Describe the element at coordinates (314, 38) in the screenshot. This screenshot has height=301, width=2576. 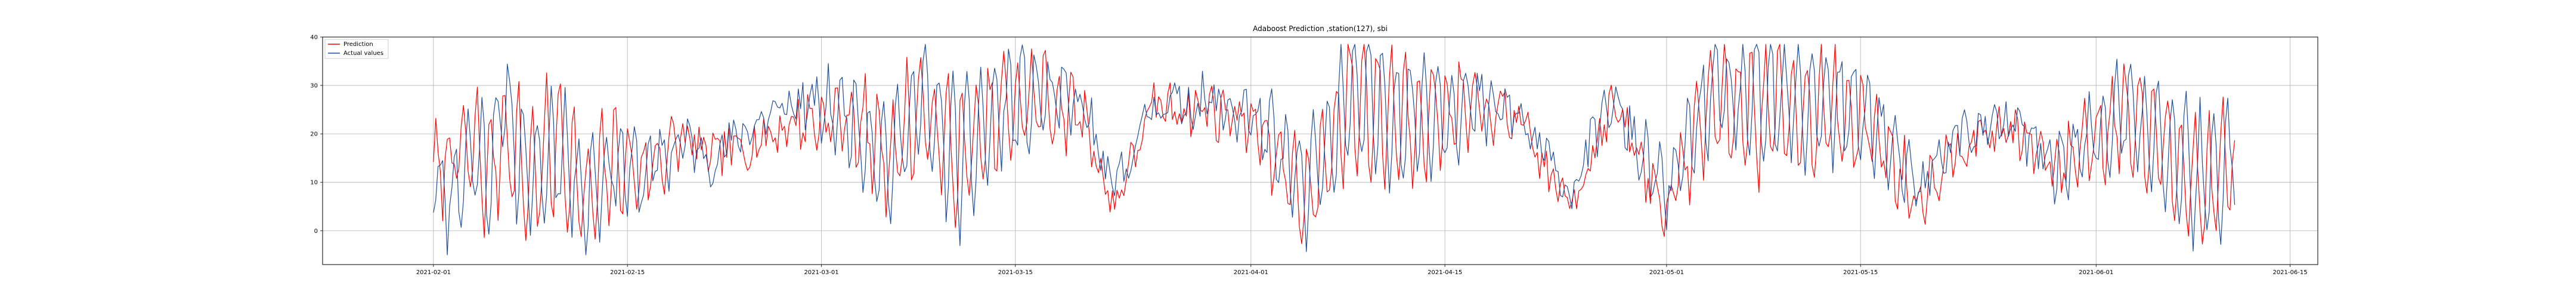
I see `y-tick-label: 40` at that location.